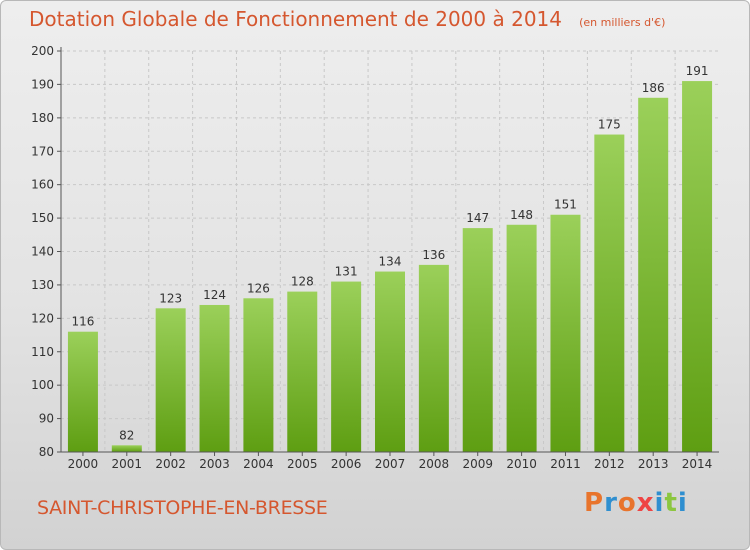  I want to click on data-label-2003: 124, so click(214, 295).